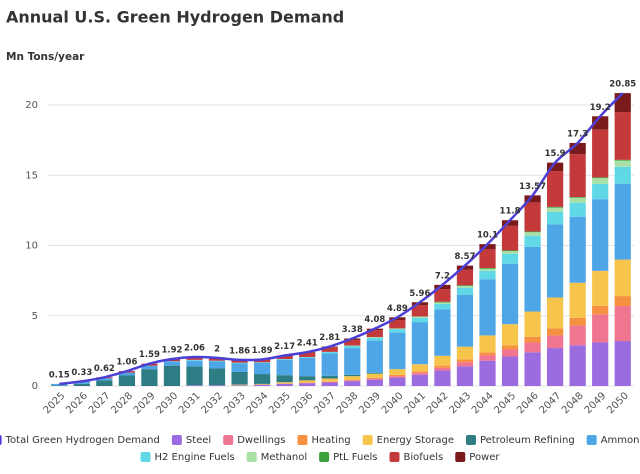 The image size is (640, 474). I want to click on value-label: 8.57, so click(464, 257).